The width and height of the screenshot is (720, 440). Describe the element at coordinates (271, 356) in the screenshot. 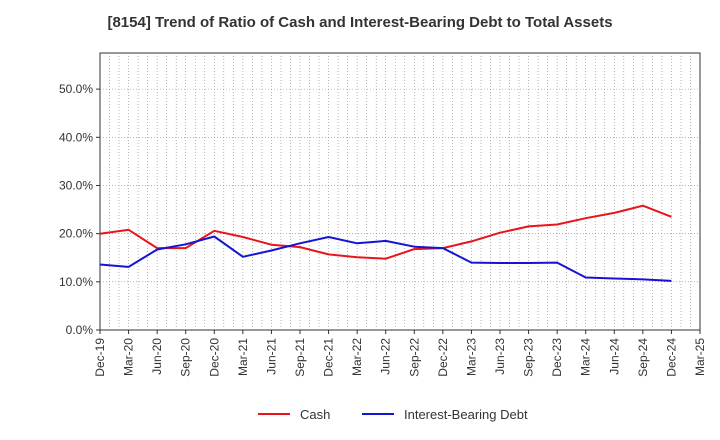

I see `x-tick-label: Jun-21` at that location.